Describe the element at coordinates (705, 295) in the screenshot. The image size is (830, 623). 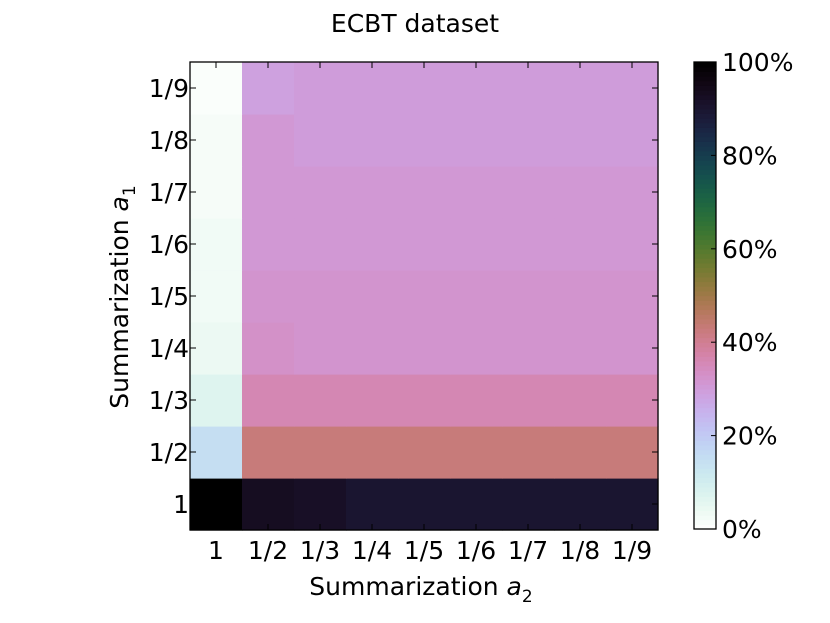
I see `colorbar-frame` at that location.